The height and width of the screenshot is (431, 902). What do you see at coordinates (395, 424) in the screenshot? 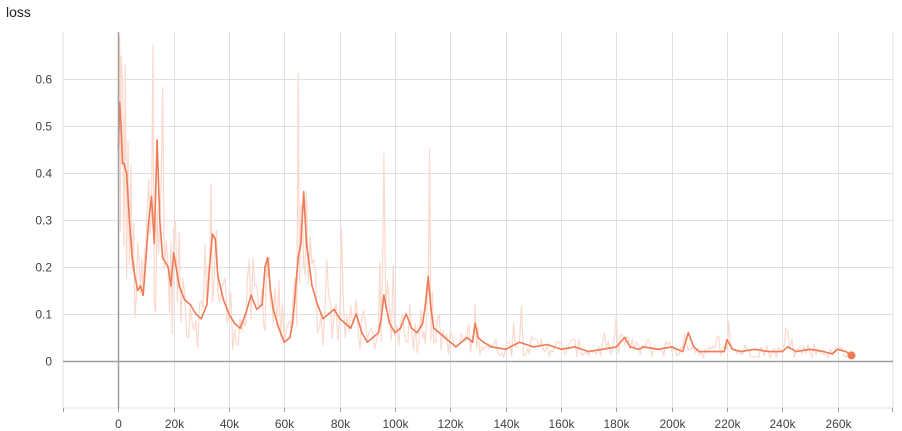
I see `x-tick-label: 100k` at bounding box center [395, 424].